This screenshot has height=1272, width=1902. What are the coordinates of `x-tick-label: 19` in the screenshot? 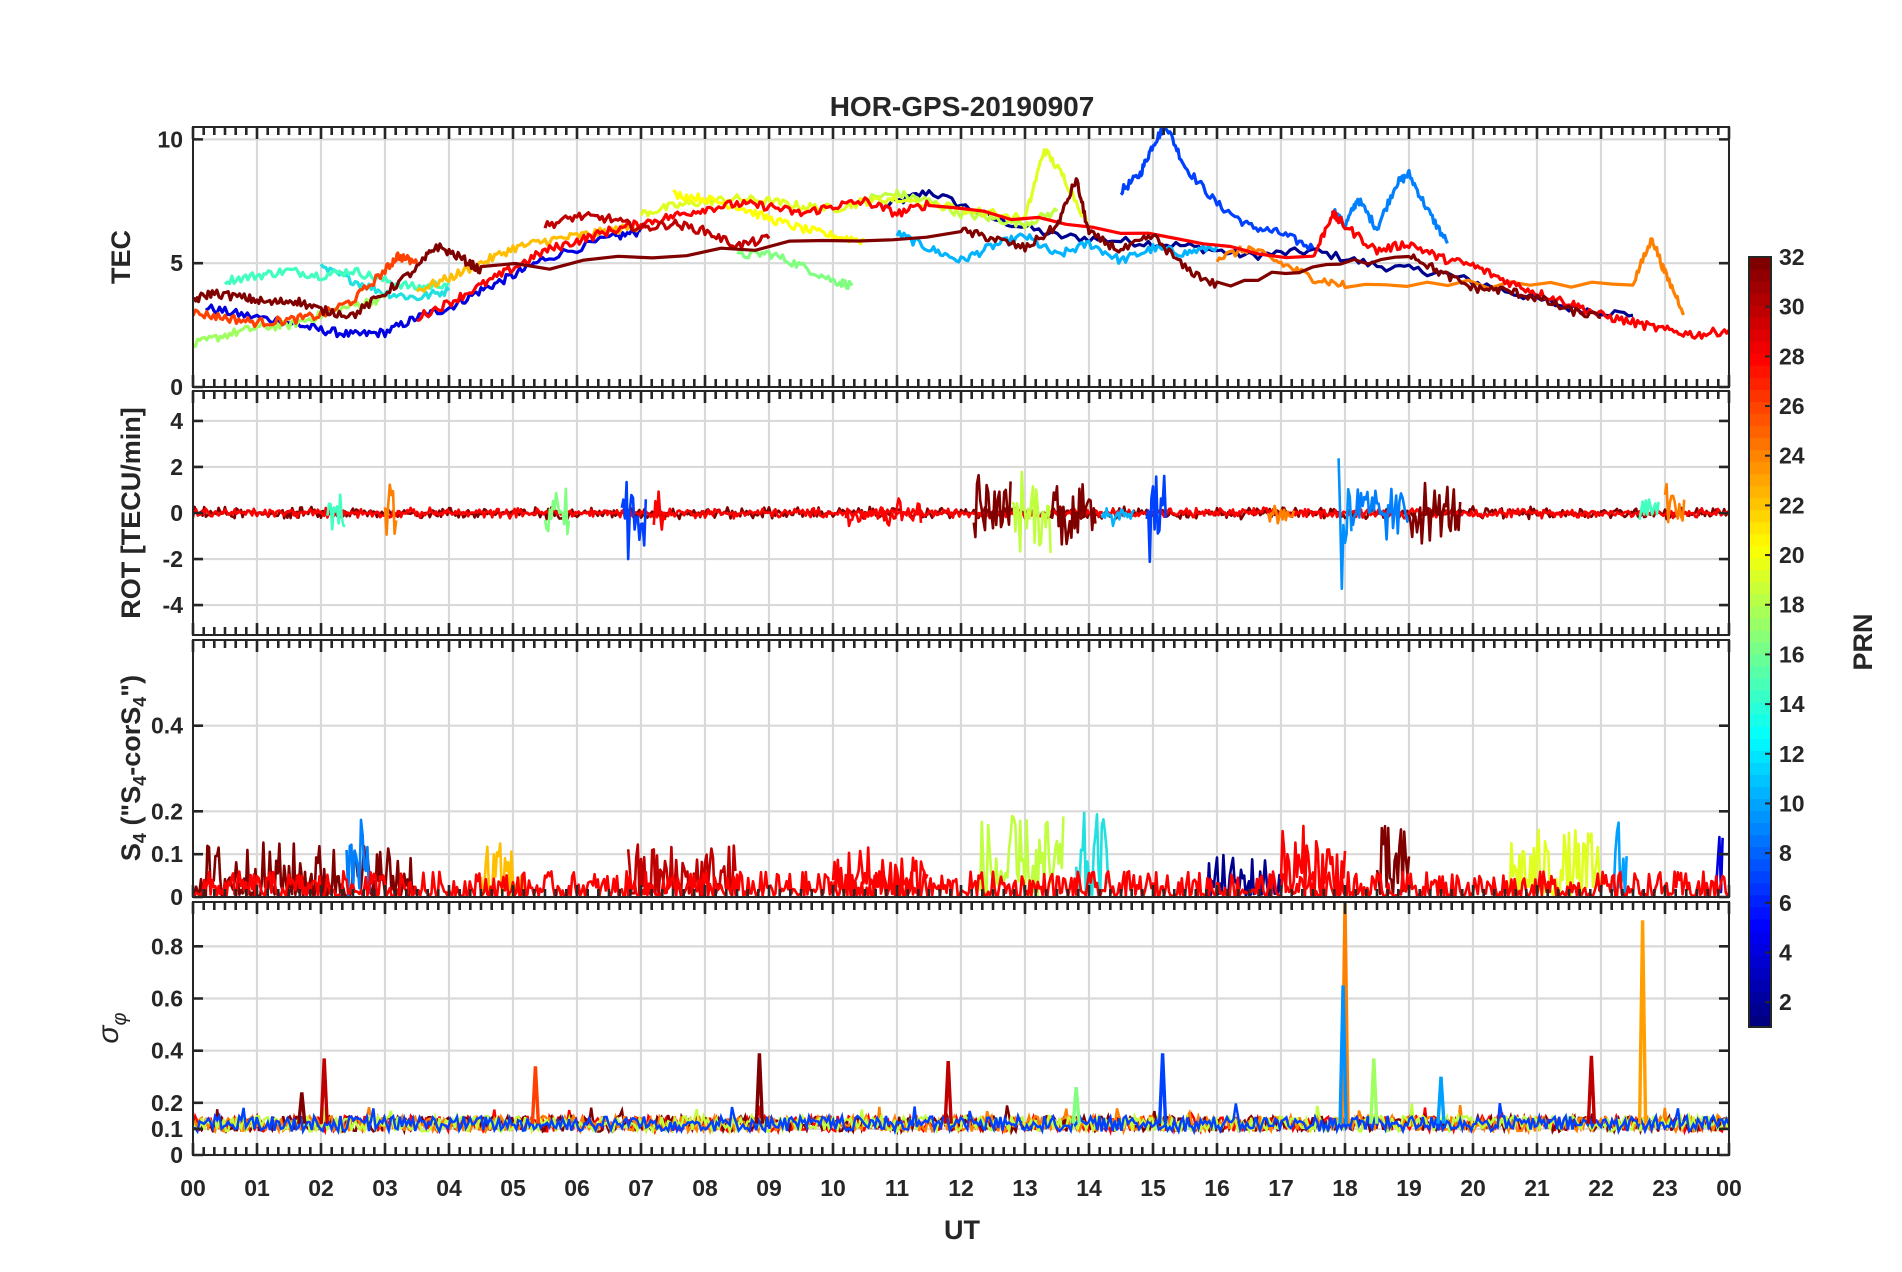 It's located at (1409, 1188).